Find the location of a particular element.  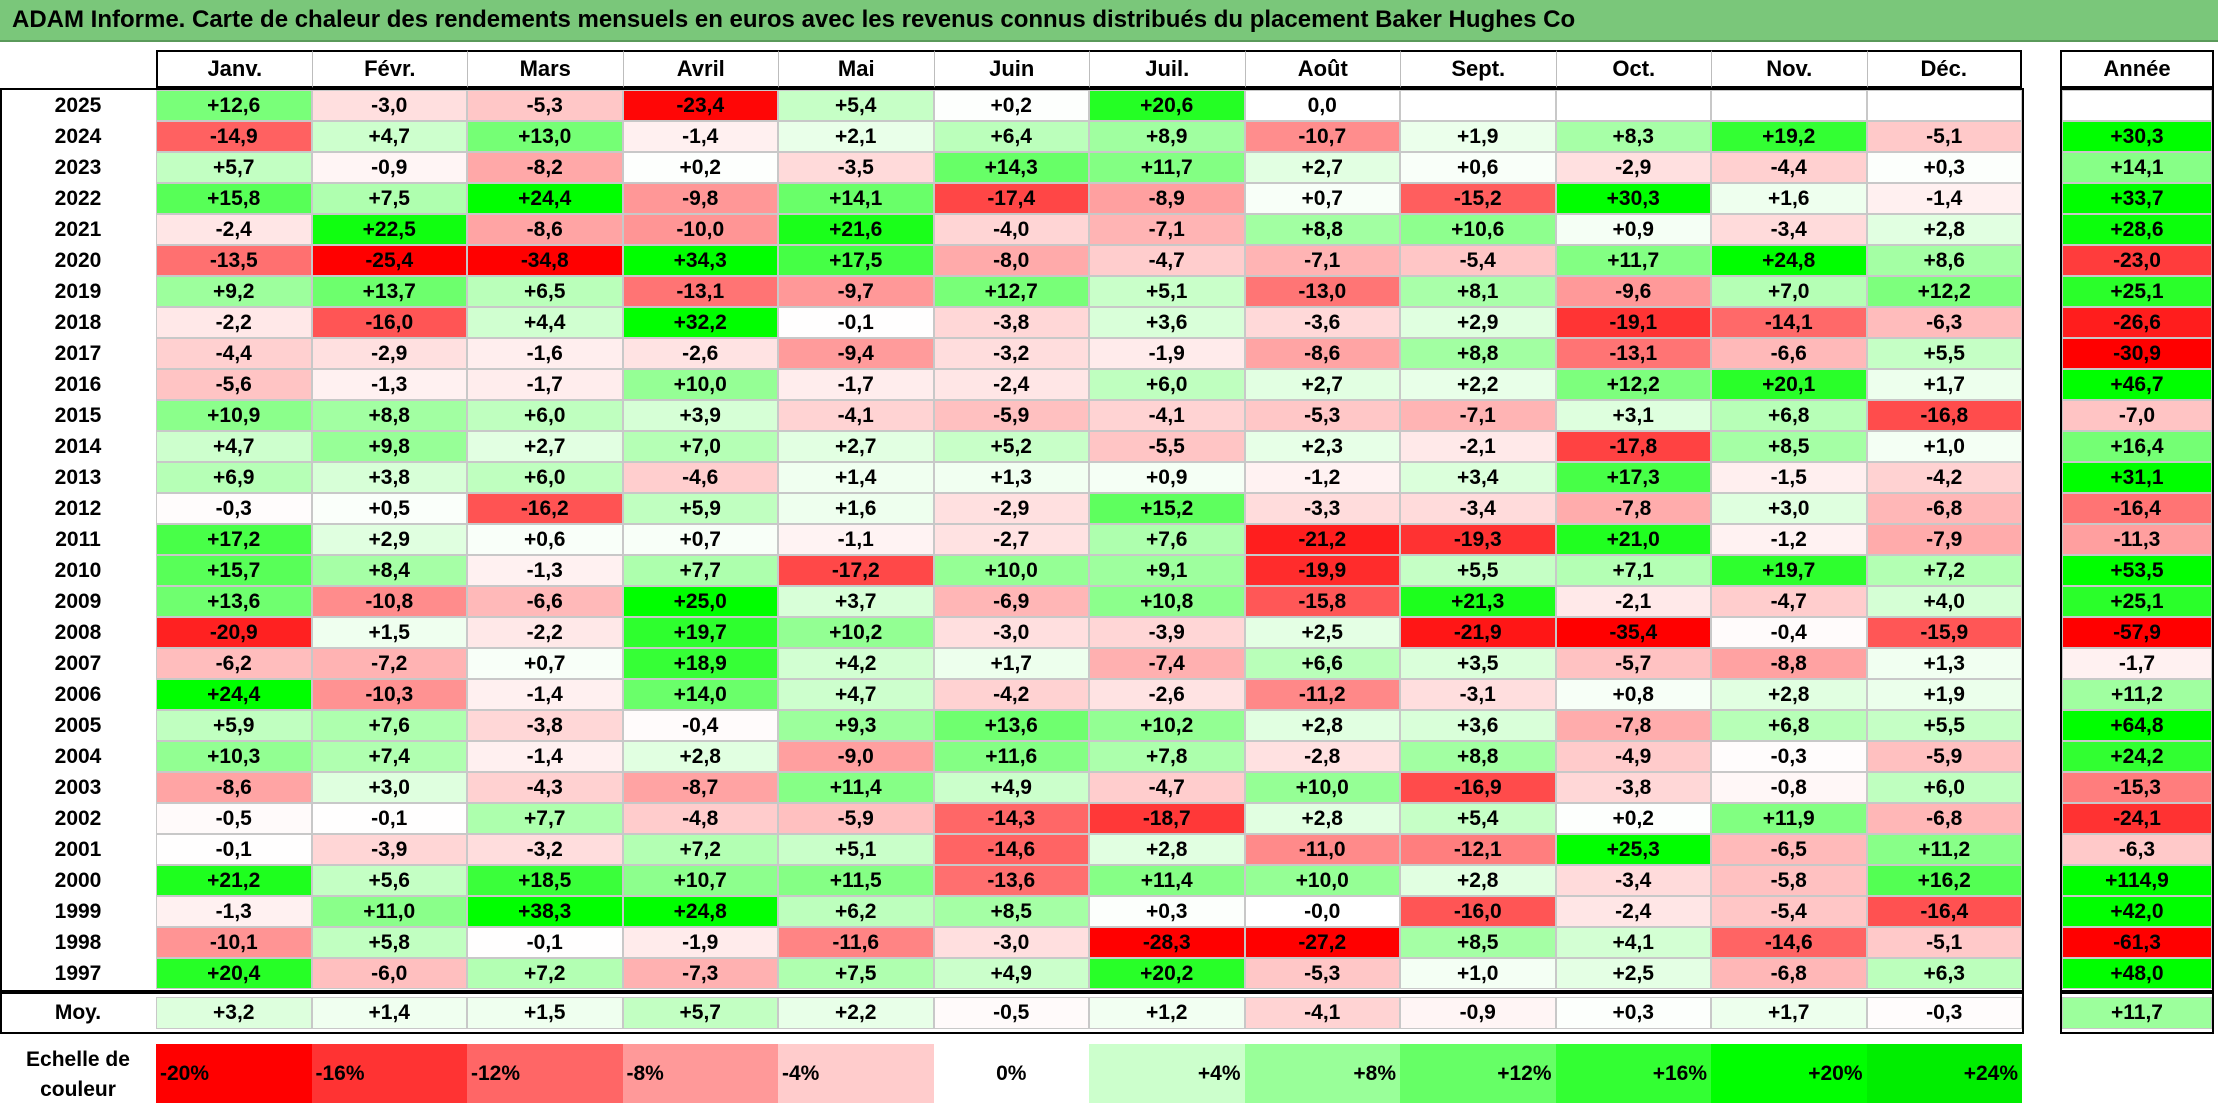

heatmap-cell: +20,4 is located at coordinates (234, 973).